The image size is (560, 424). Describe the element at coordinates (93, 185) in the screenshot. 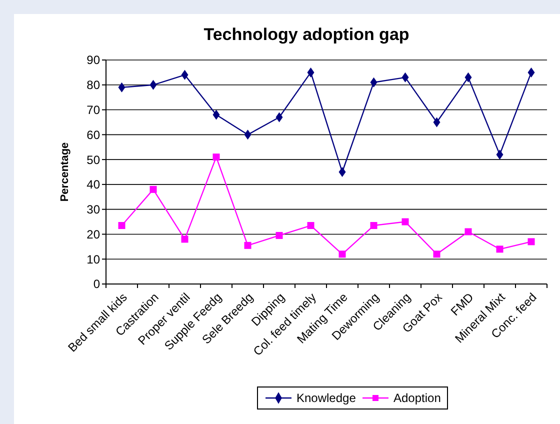

I see `y-tick-label: 40` at that location.